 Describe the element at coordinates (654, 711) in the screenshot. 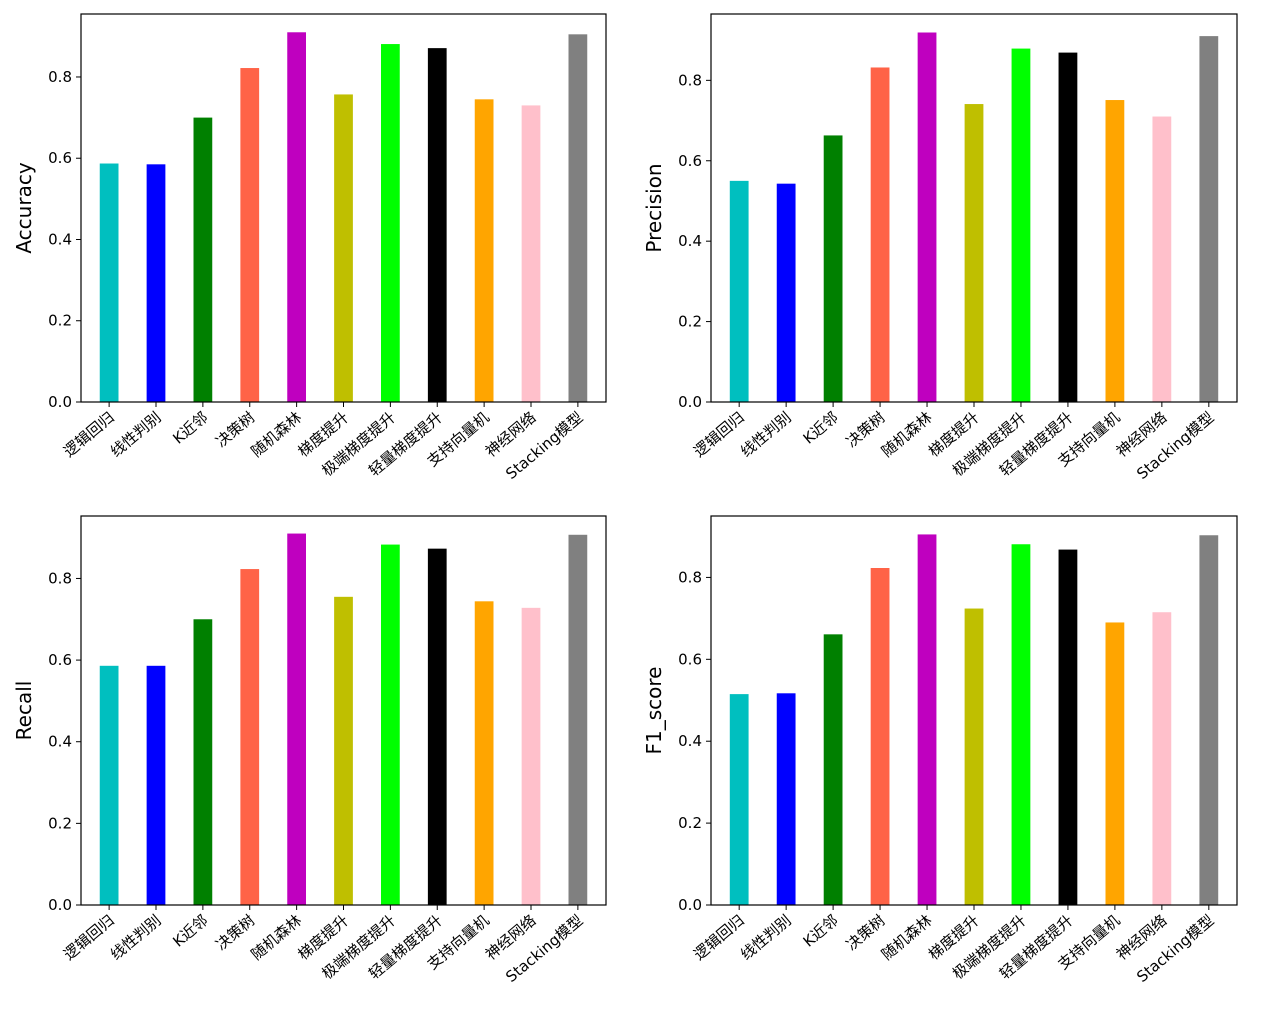

I see `y-axis-label: F1_score` at that location.